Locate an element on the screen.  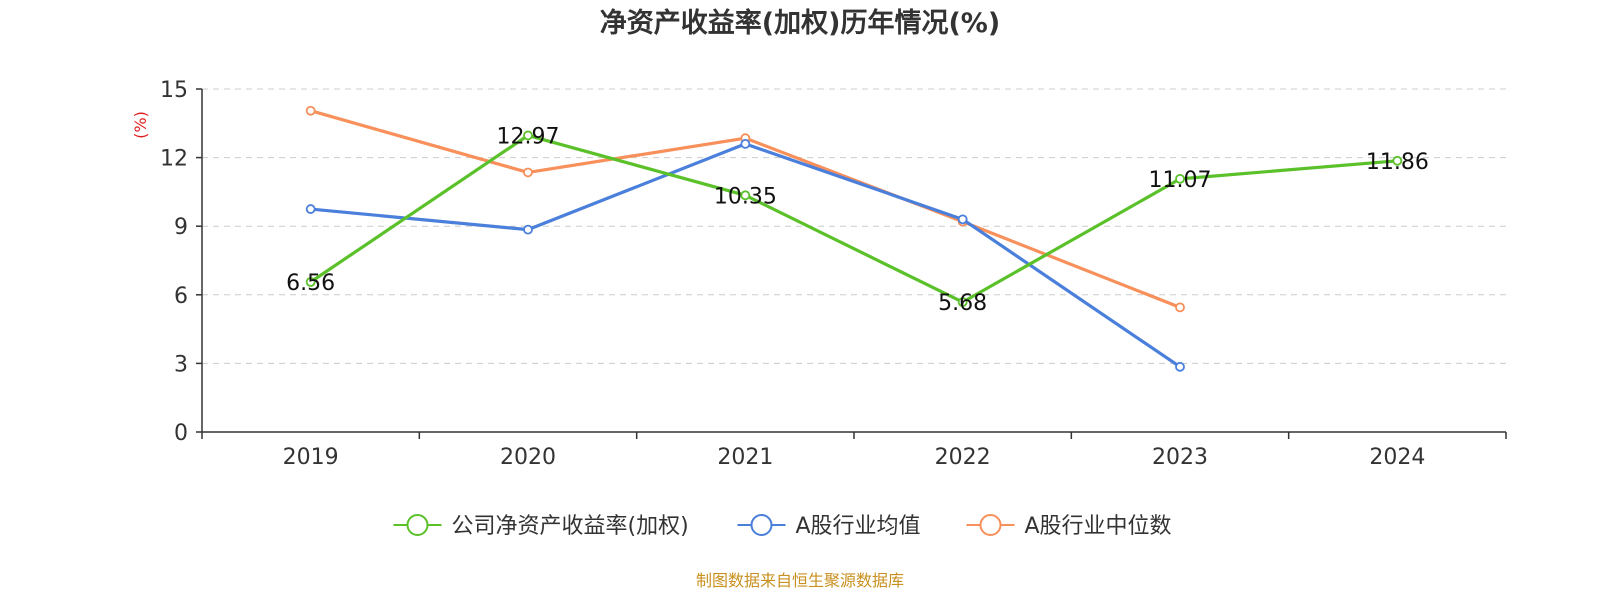
data-label-2022: 5.68 is located at coordinates (962, 303).